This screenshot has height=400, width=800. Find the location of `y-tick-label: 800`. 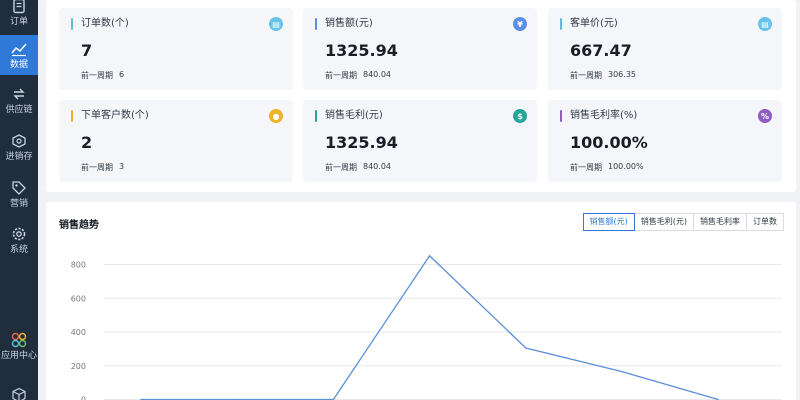

y-tick-label: 800 is located at coordinates (78, 265).